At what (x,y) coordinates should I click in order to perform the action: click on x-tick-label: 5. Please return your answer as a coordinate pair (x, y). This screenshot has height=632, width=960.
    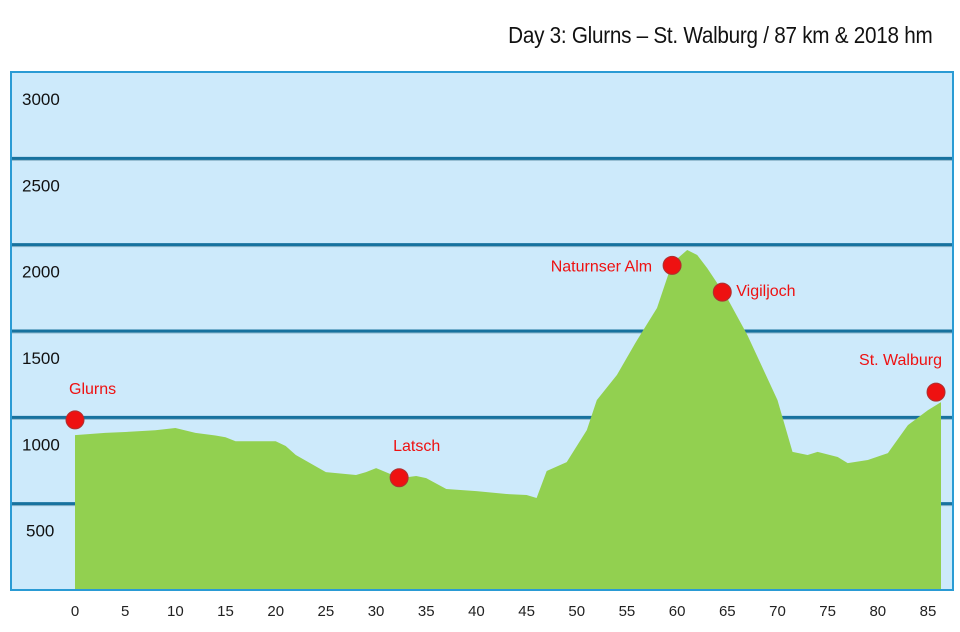
    Looking at the image, I should click on (125, 611).